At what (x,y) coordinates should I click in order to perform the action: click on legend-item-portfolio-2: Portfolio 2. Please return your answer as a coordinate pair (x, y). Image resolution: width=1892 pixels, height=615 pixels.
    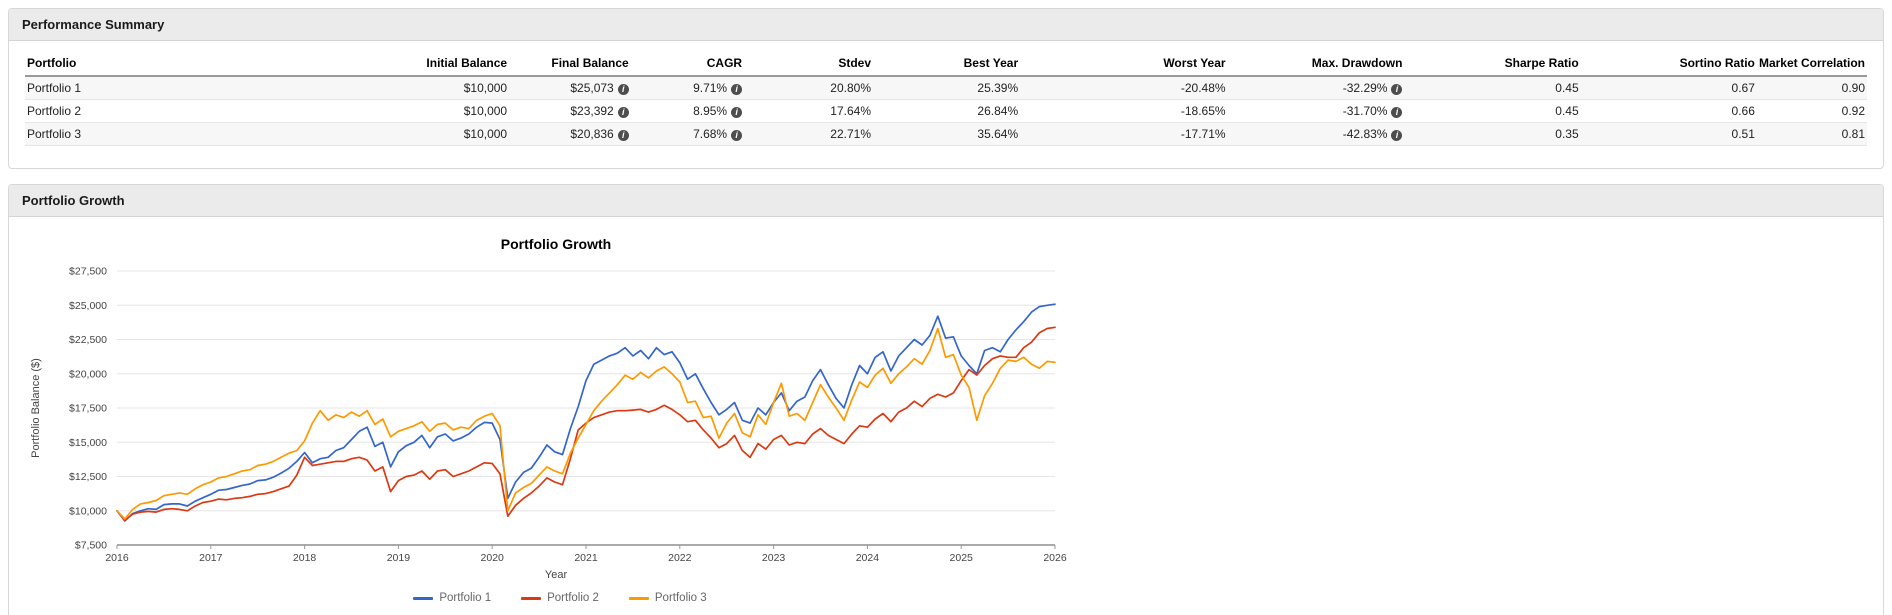
    Looking at the image, I should click on (560, 598).